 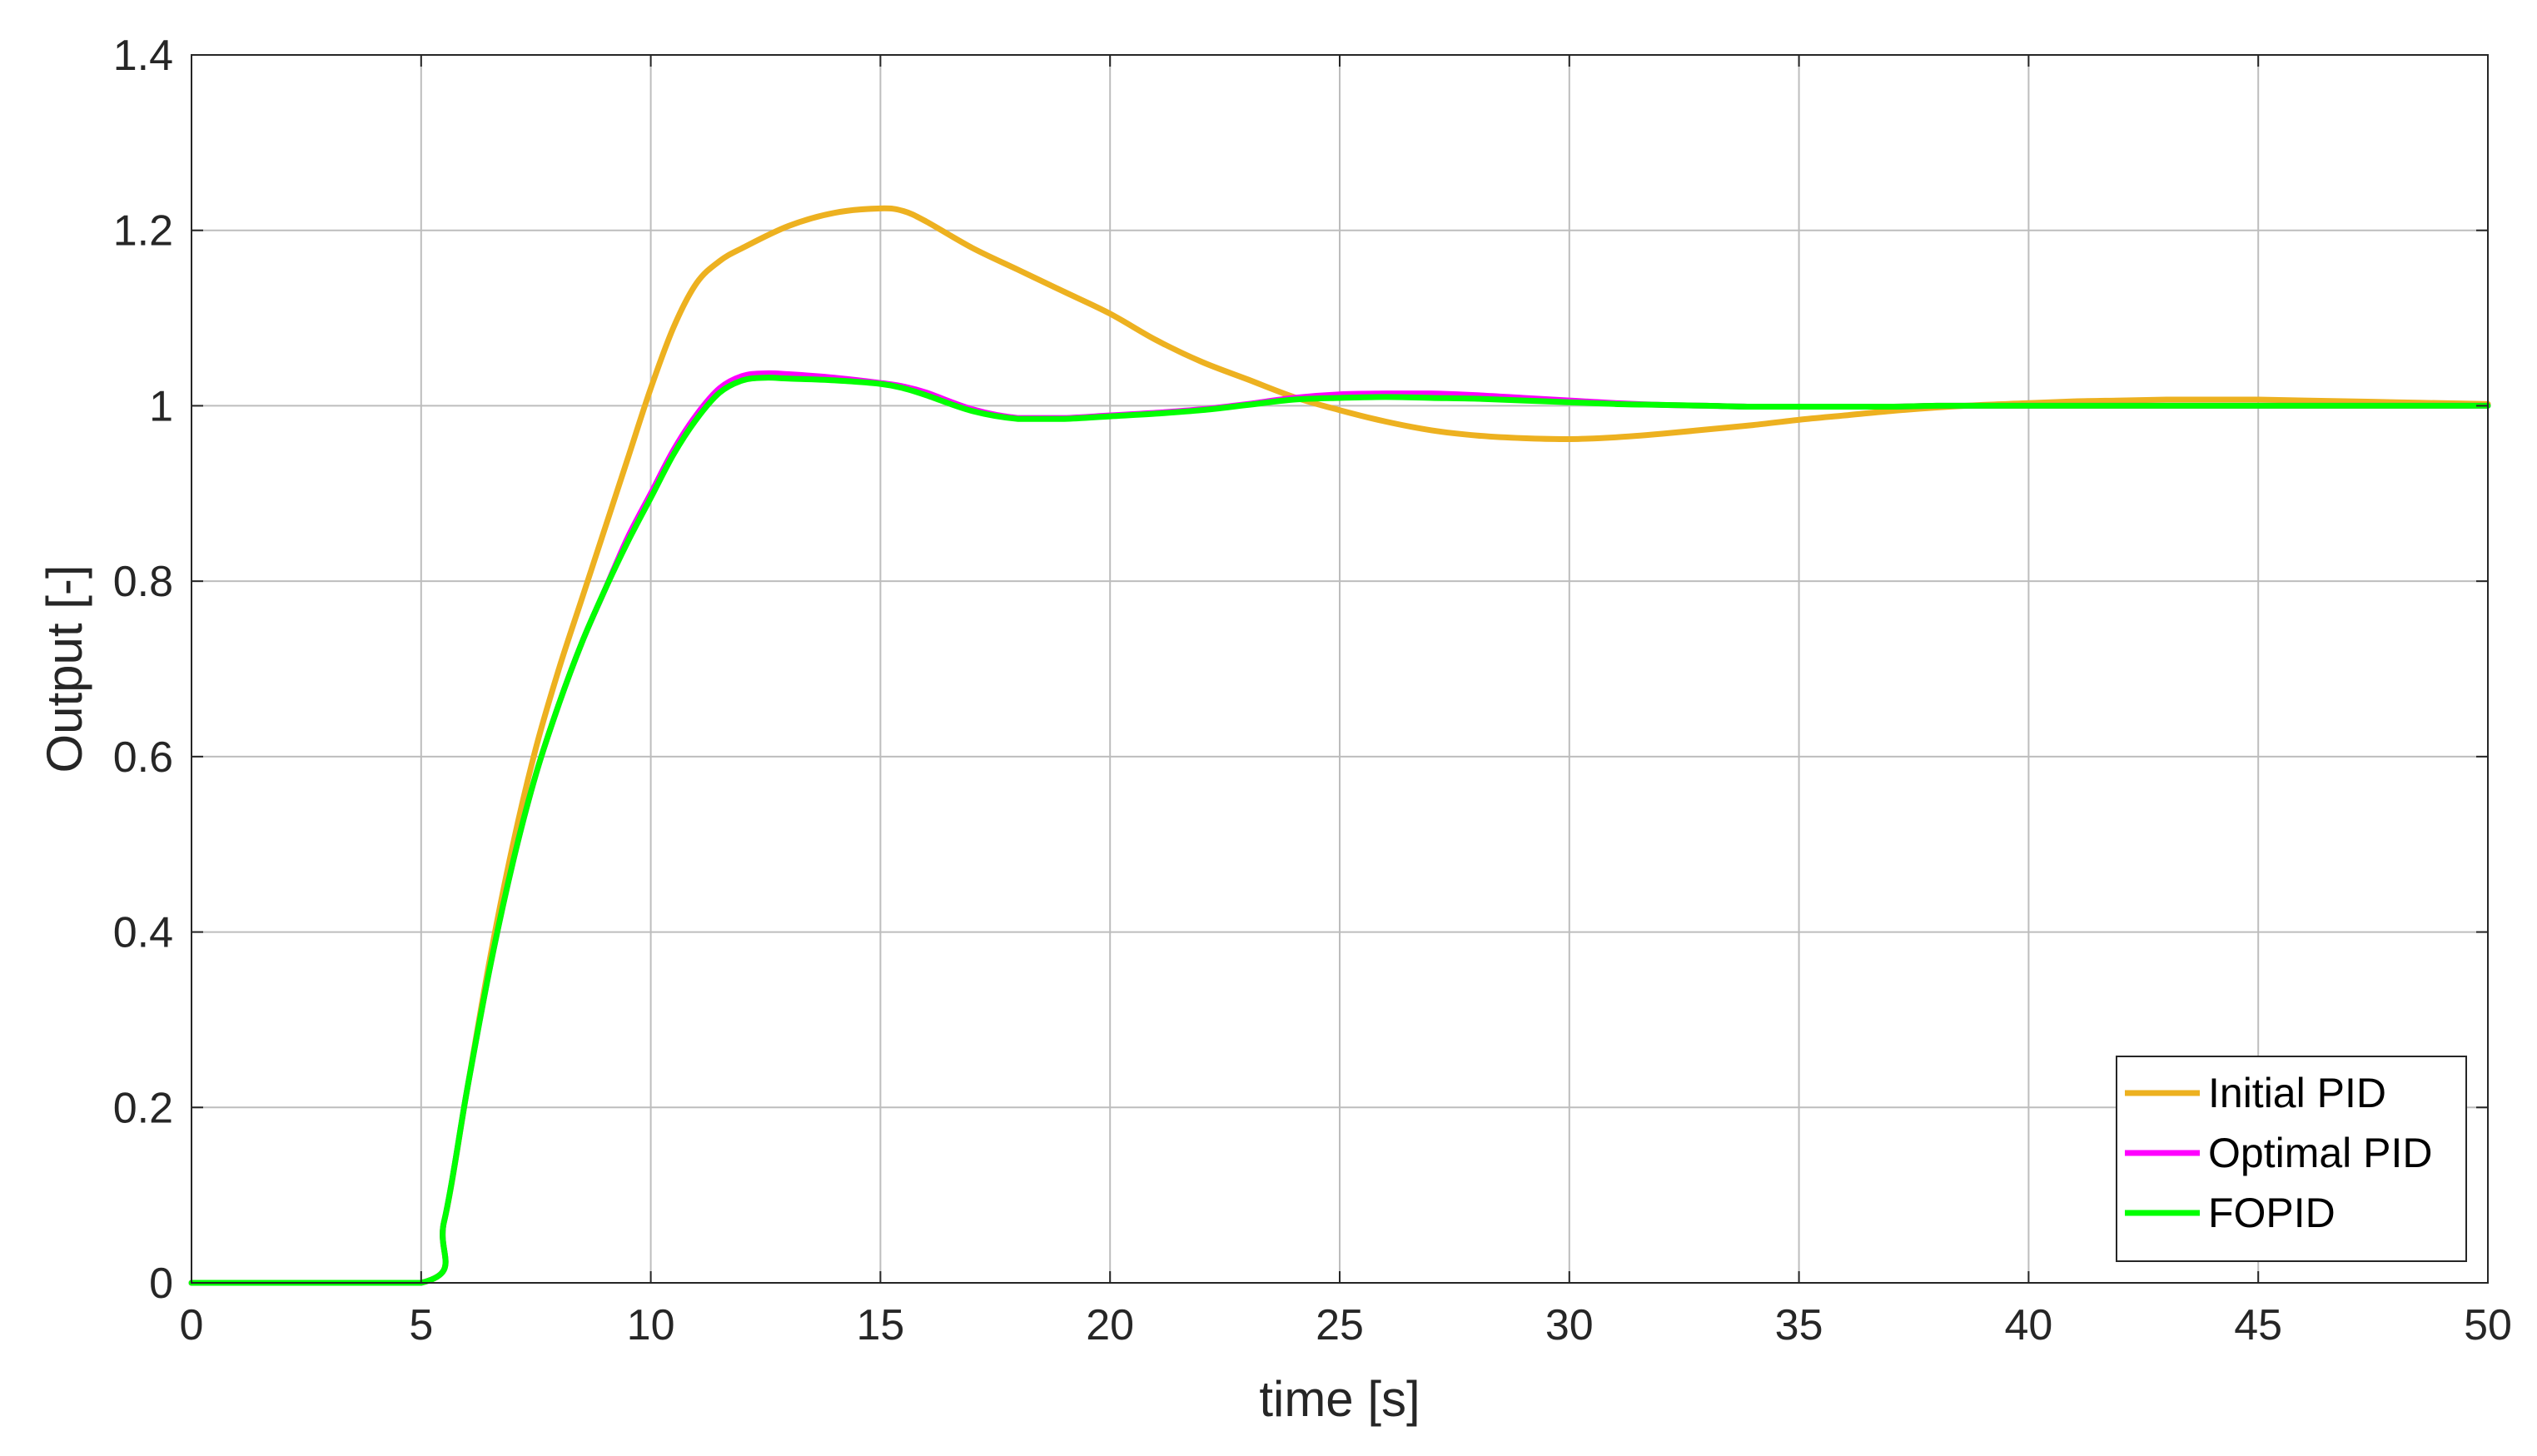 What do you see at coordinates (2297, 1093) in the screenshot?
I see `legend-label-initial-pid: Initial PID` at bounding box center [2297, 1093].